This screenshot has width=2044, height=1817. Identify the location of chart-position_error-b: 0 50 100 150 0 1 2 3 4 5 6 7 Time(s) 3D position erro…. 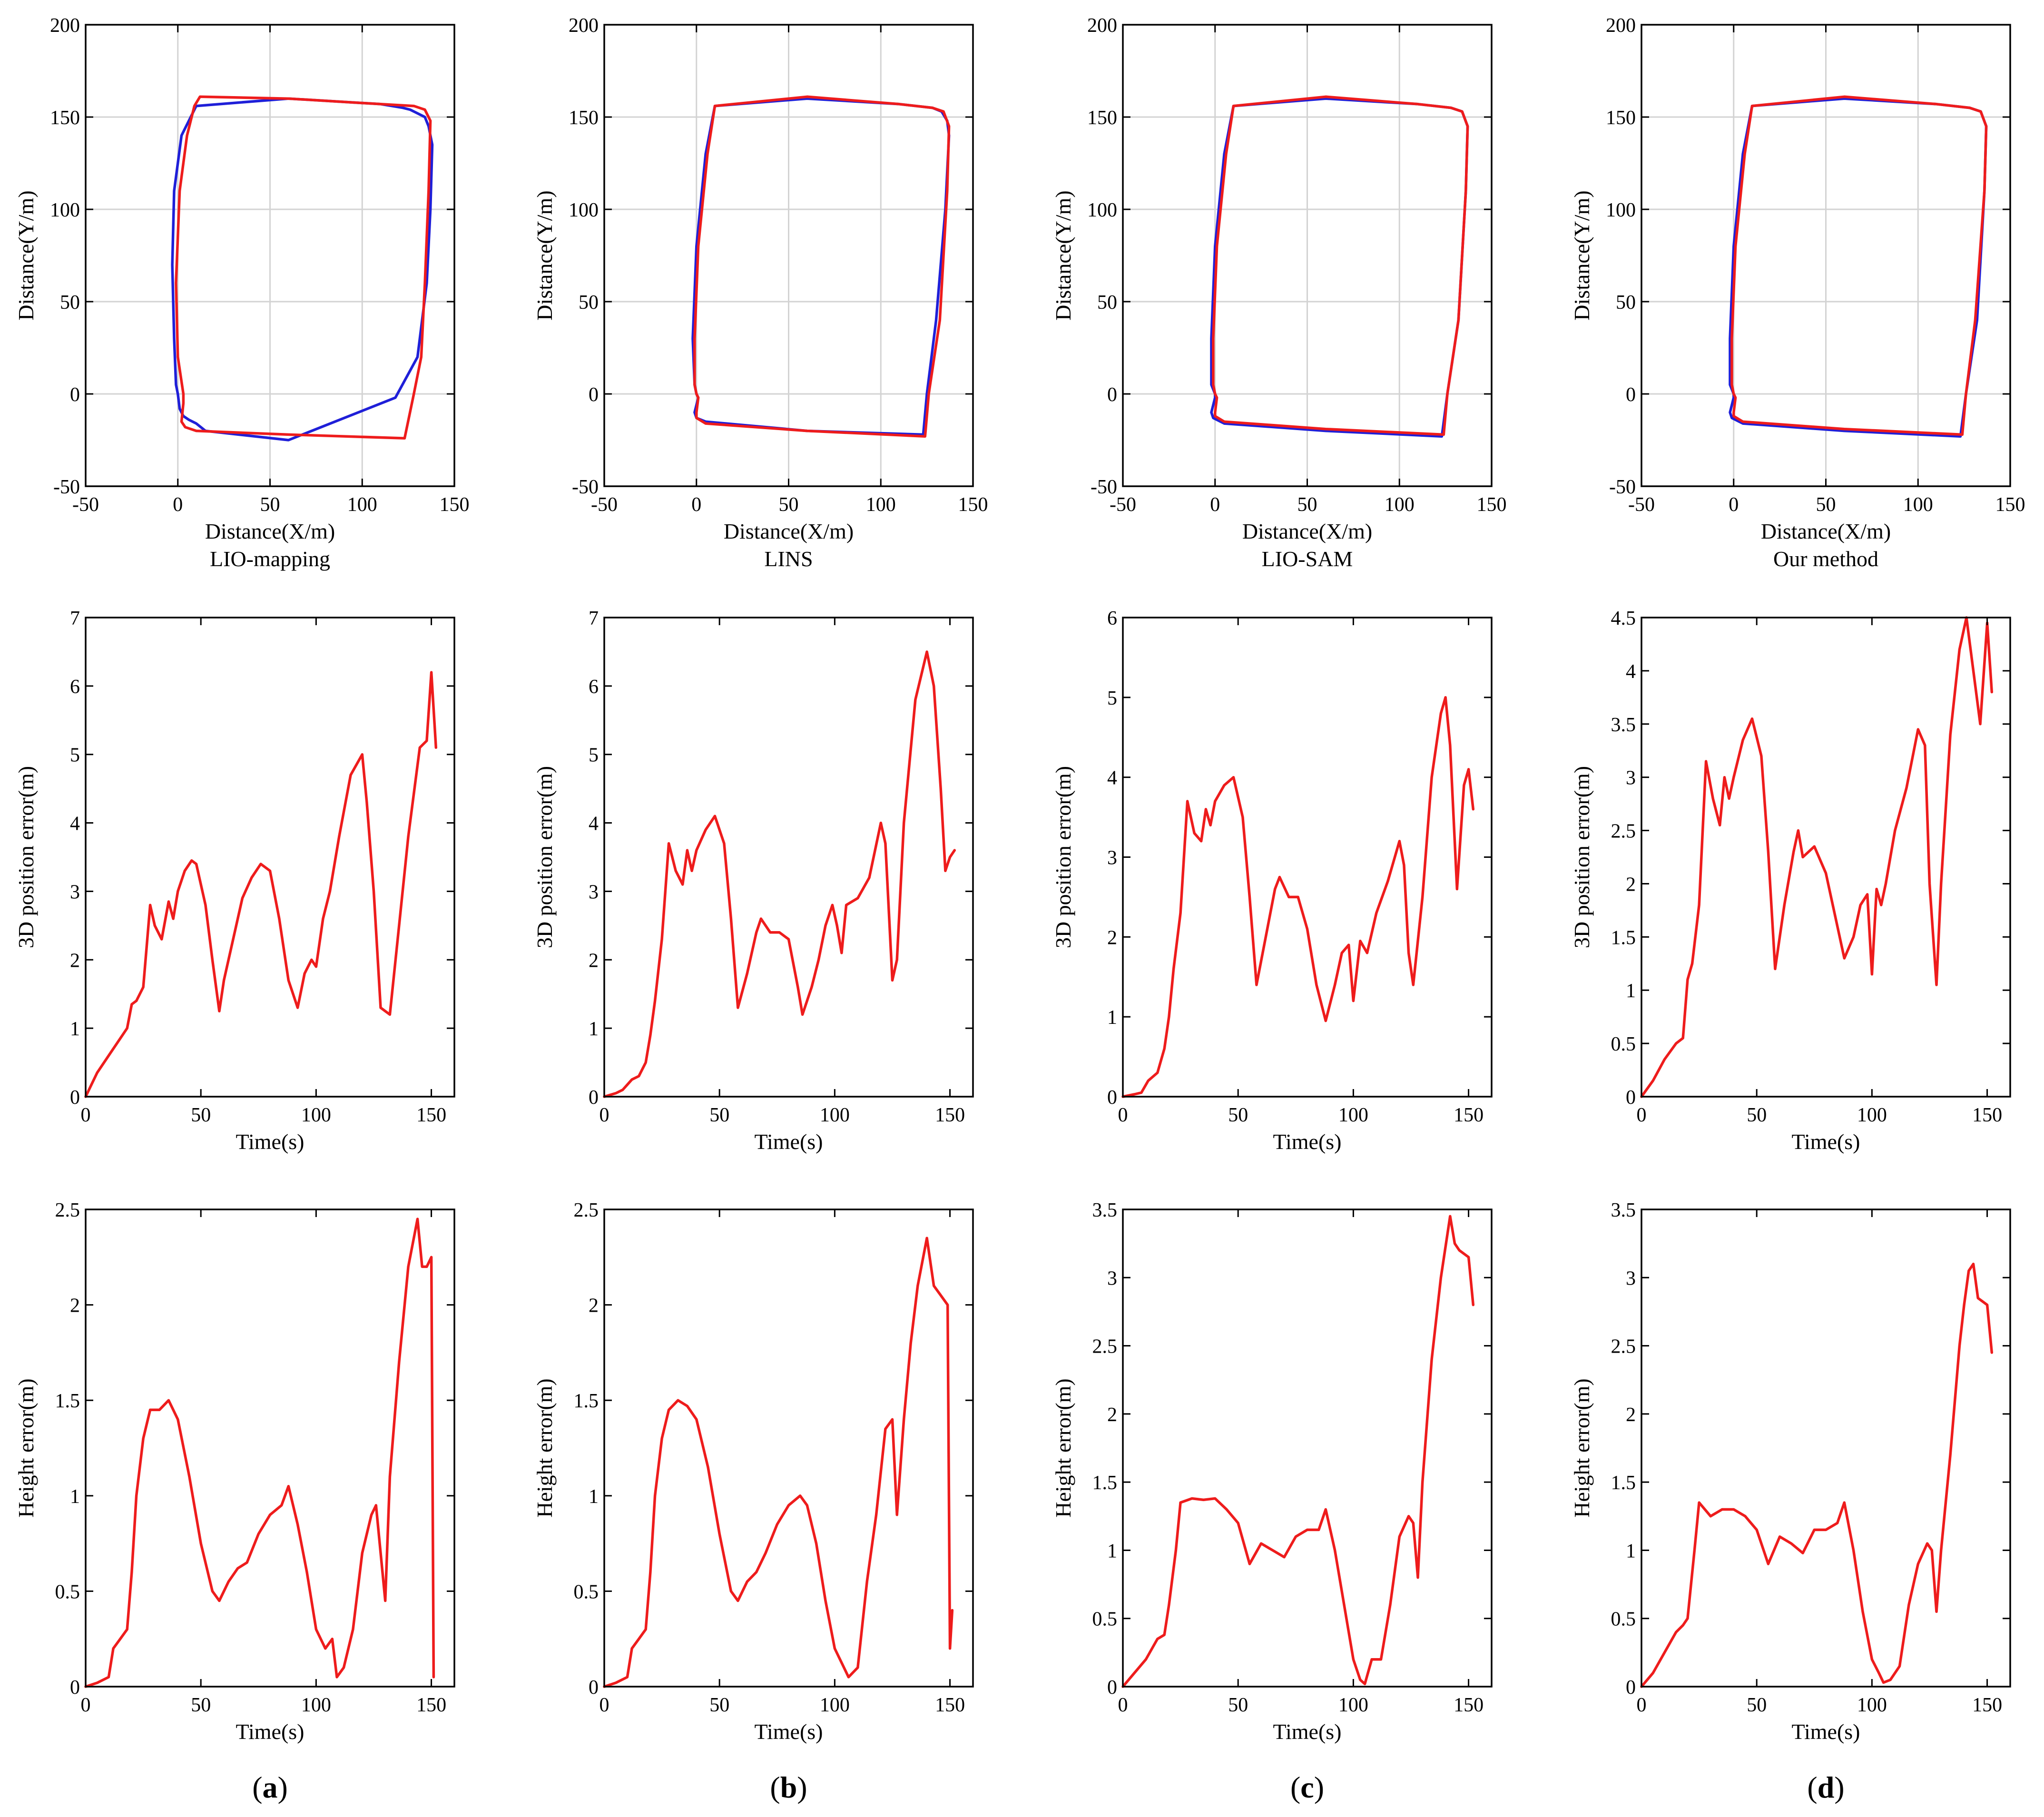
(753, 881).